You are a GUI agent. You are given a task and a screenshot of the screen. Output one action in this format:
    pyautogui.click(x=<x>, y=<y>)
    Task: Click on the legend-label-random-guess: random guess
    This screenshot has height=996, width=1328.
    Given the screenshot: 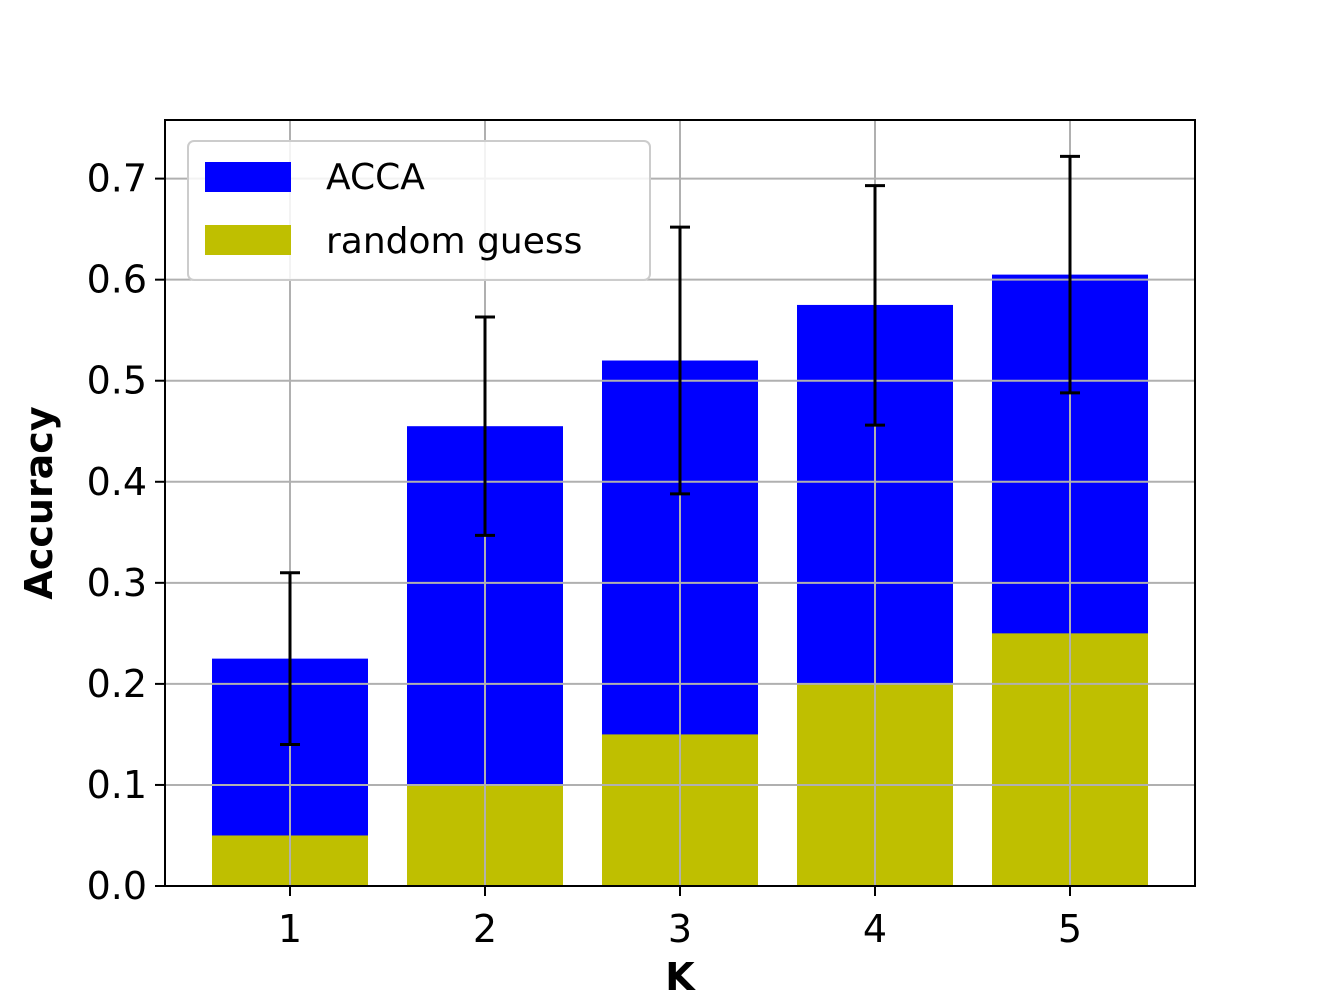 What is the action you would take?
    pyautogui.click(x=454, y=241)
    